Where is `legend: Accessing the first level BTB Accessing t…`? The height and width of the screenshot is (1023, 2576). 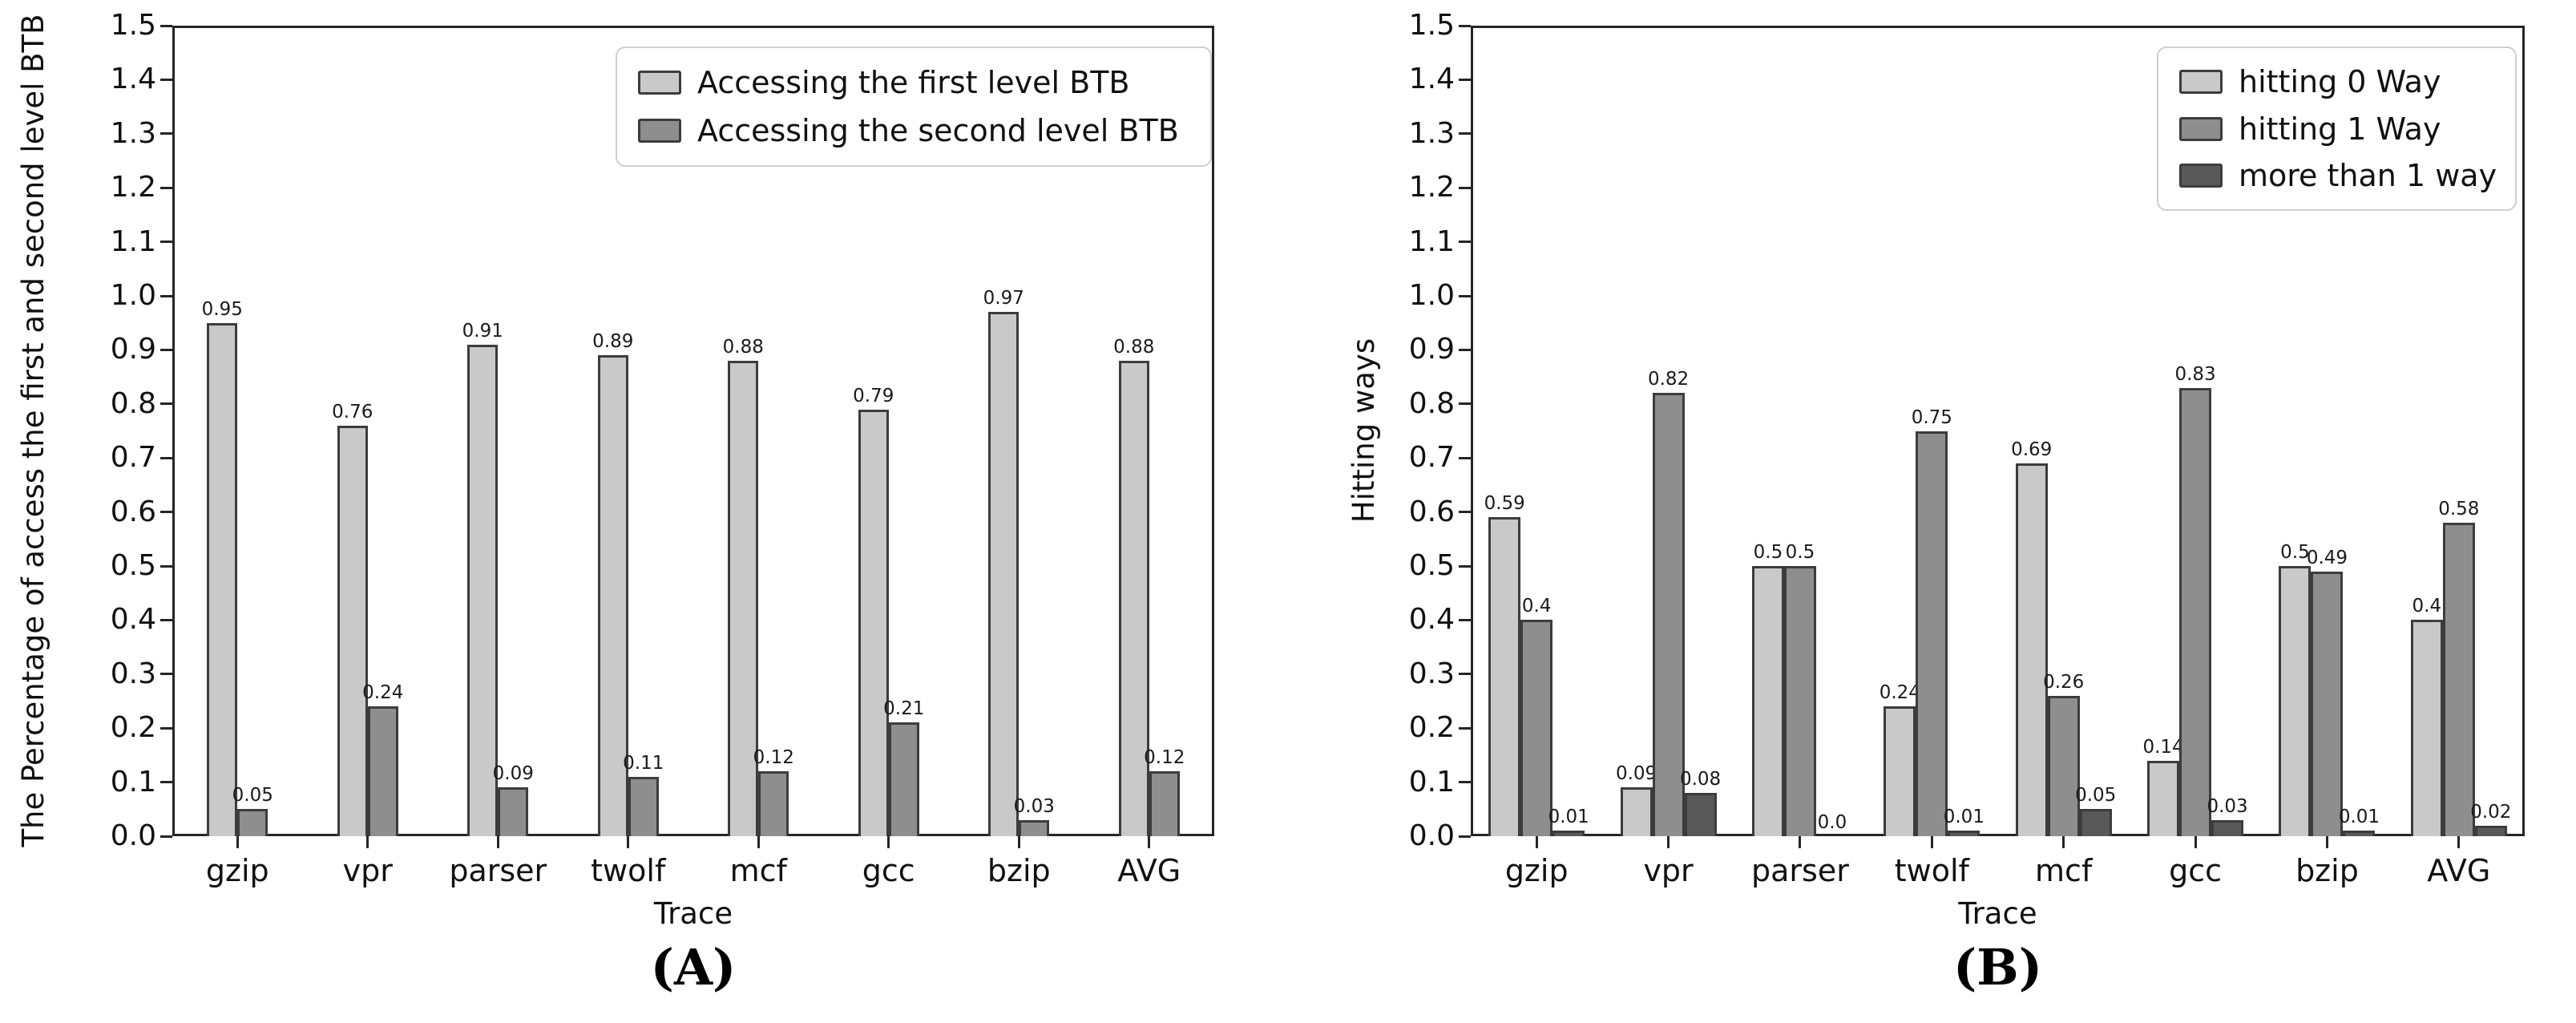 legend: Accessing the first level BTB Accessing t… is located at coordinates (914, 106).